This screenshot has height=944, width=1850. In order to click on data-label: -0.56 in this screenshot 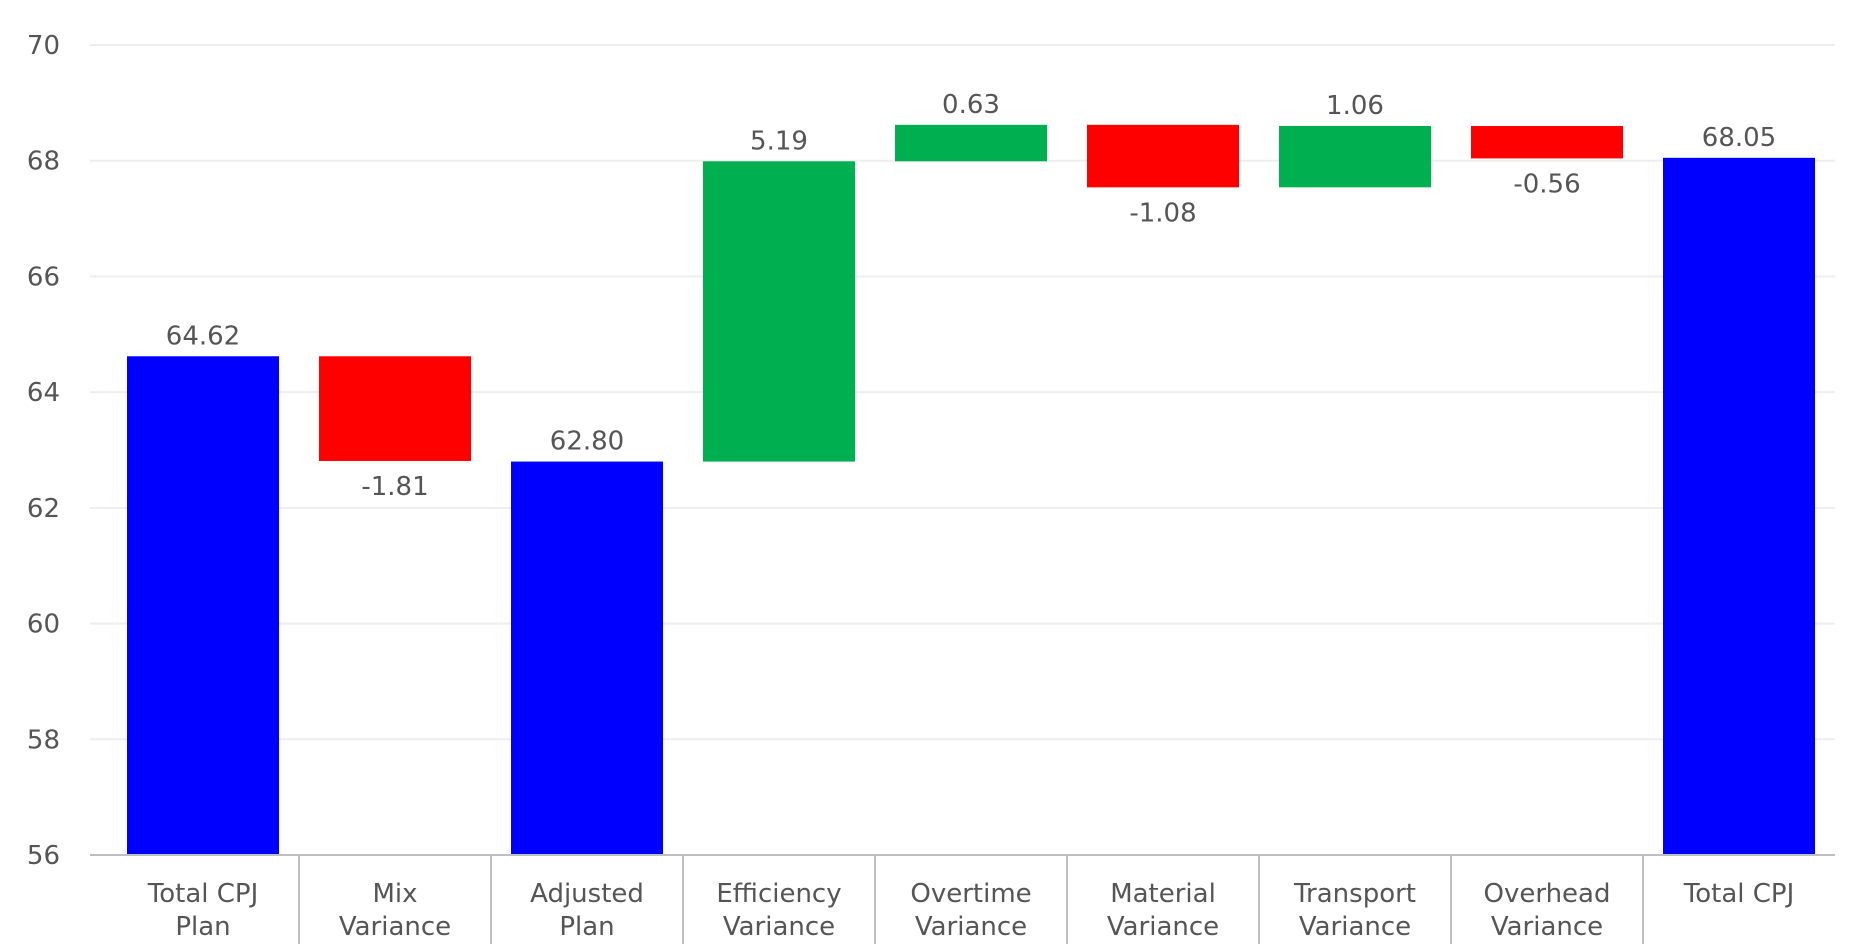, I will do `click(1546, 184)`.